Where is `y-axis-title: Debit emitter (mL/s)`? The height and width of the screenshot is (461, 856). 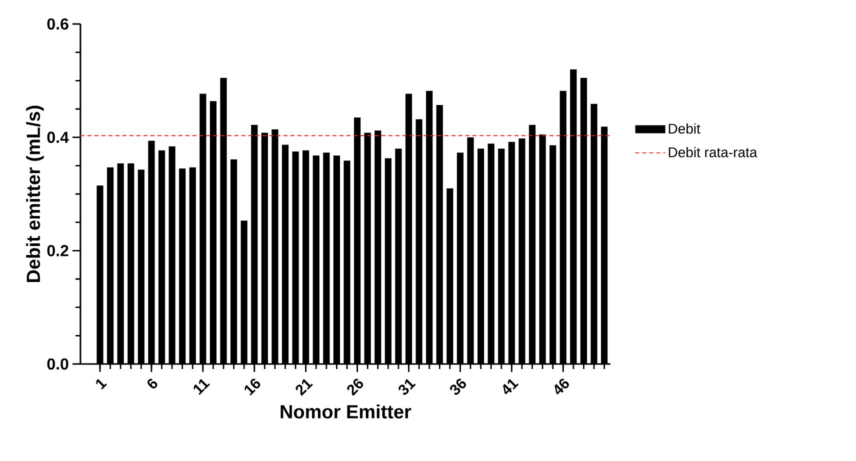
y-axis-title: Debit emitter (mL/s) is located at coordinates (35, 194).